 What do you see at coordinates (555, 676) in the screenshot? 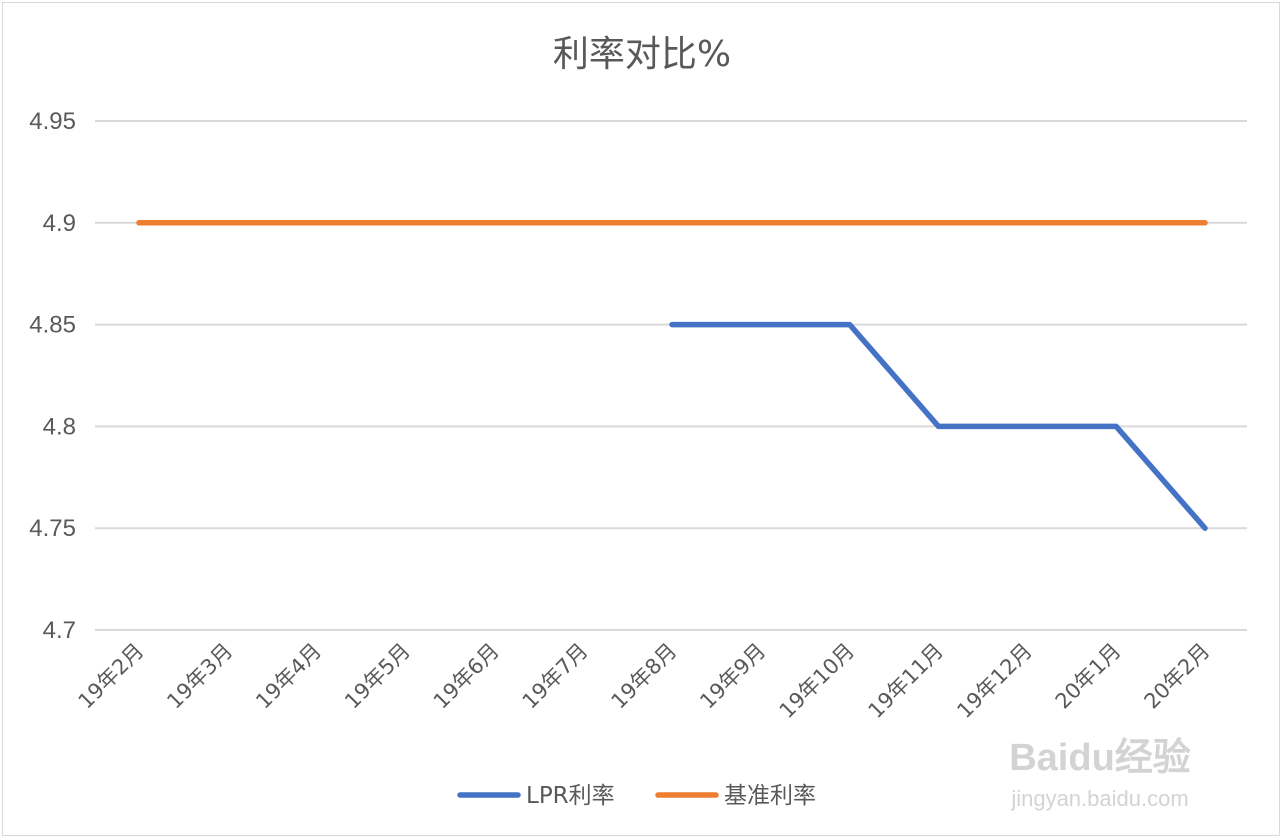
I see `x-tick-label: 19年7月` at bounding box center [555, 676].